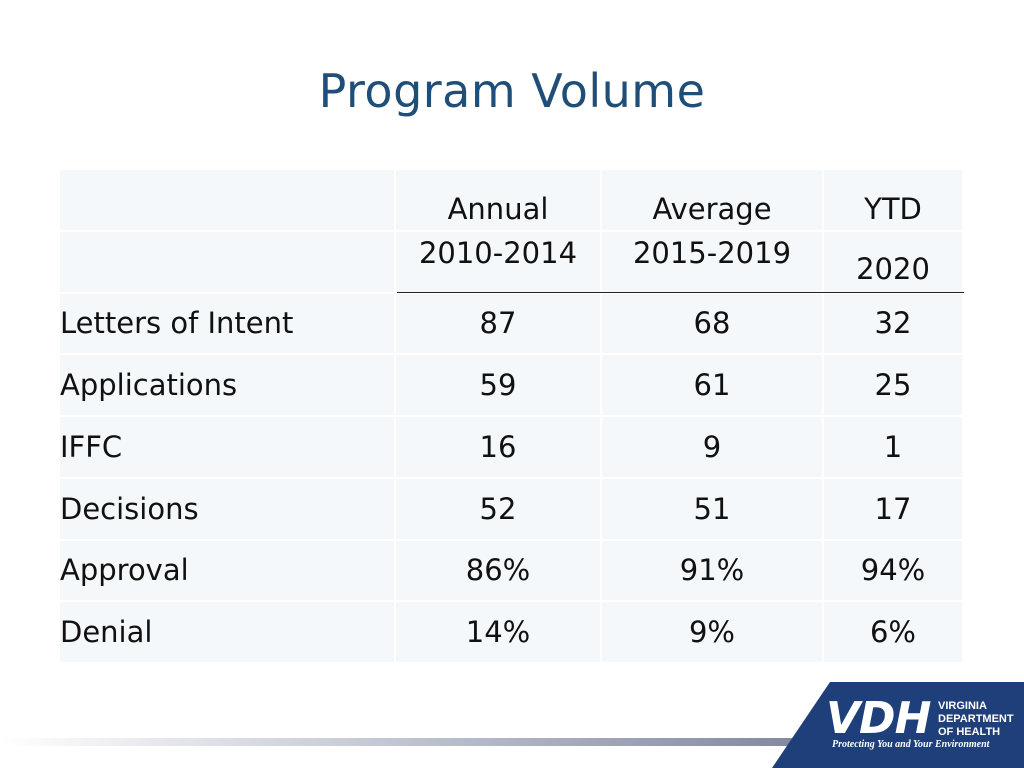 The image size is (1024, 768). I want to click on row-label-decisions: Decisions, so click(228, 509).